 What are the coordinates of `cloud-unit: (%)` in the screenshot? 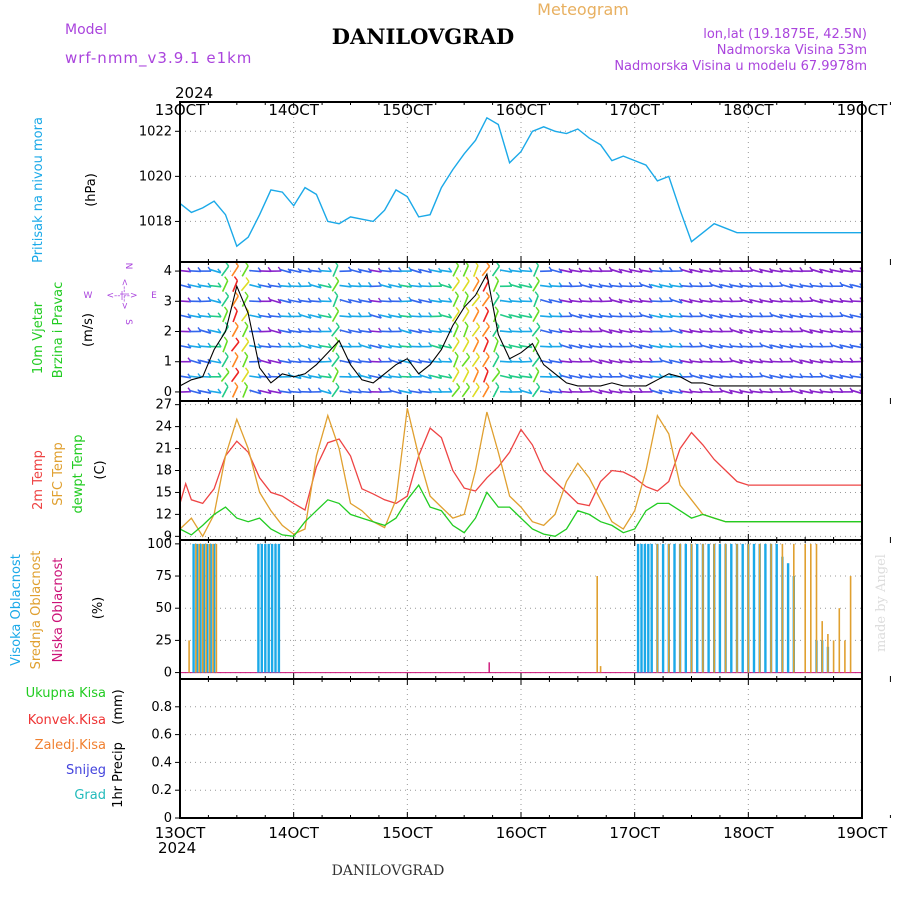 It's located at (98, 608).